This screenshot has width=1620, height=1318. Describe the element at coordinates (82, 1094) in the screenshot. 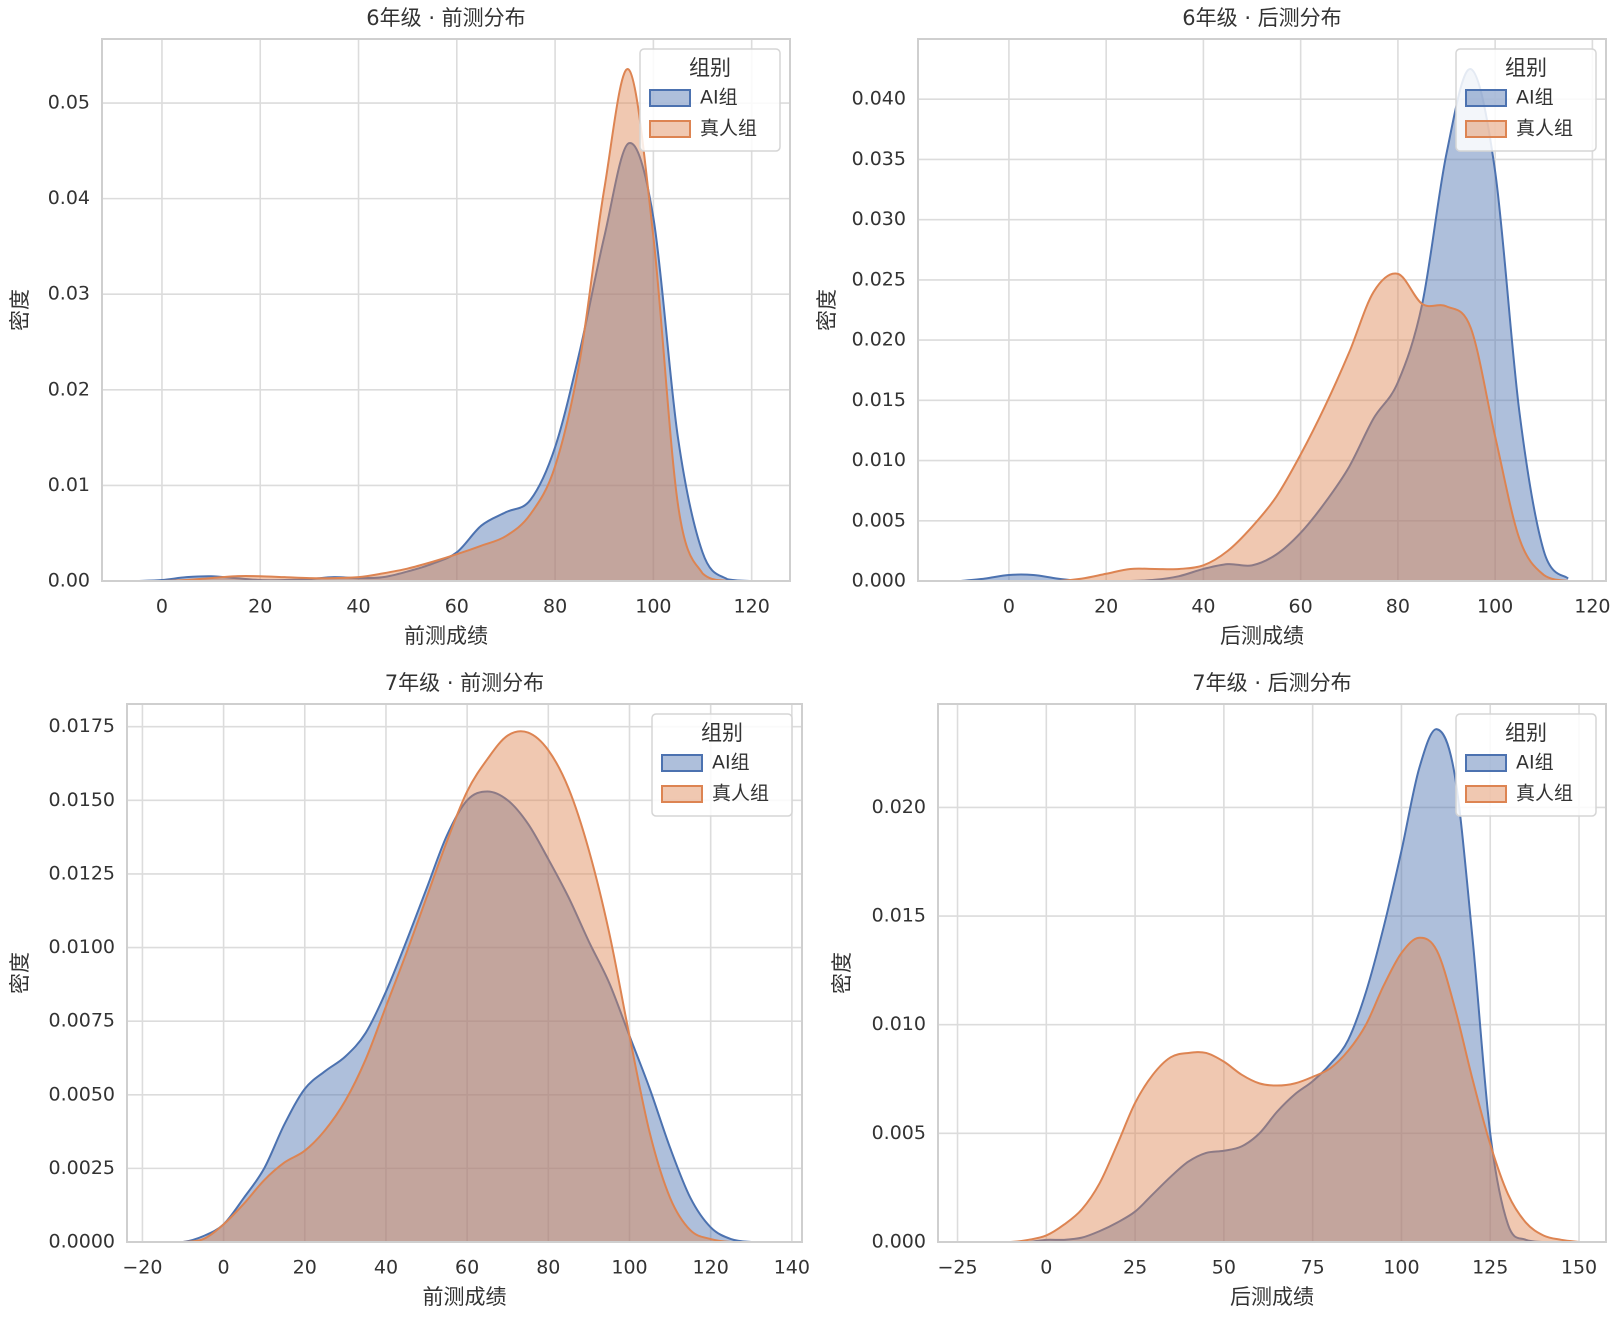

I see `y-tick-label: 0.0050` at that location.